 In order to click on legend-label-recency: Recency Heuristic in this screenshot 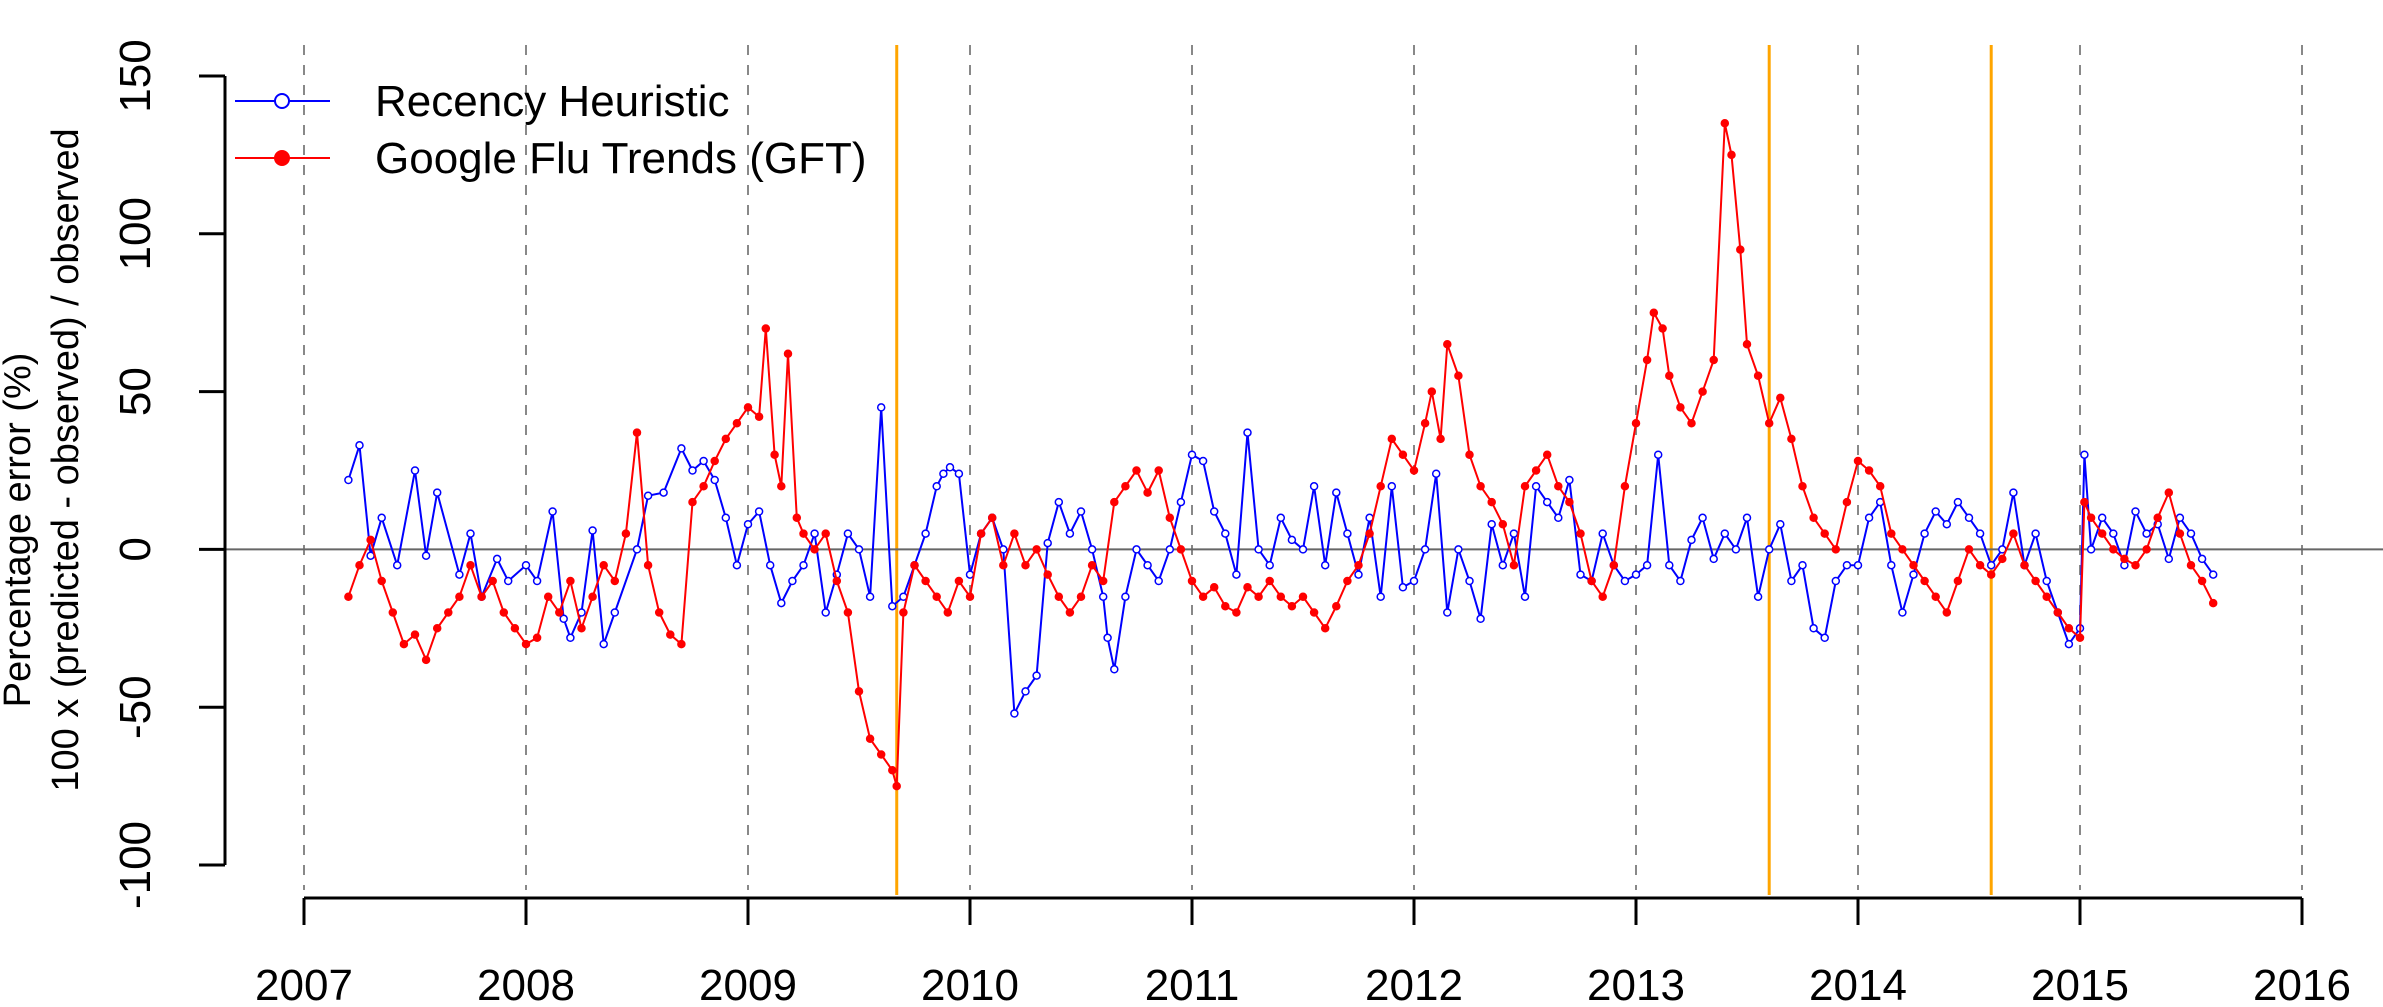, I will do `click(552, 101)`.